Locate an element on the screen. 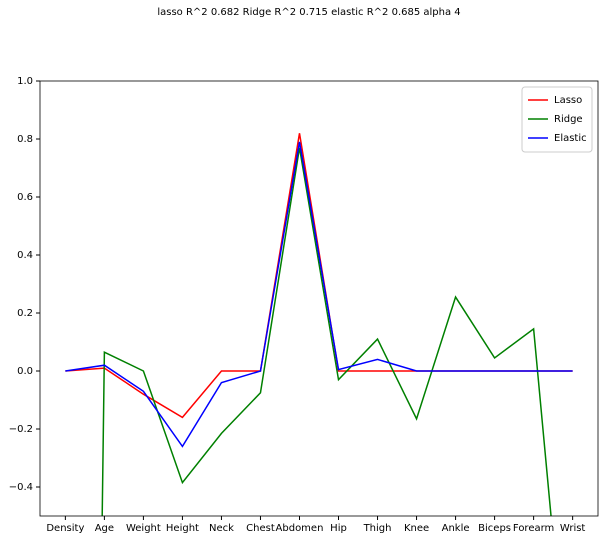  legend-label: Ridge is located at coordinates (568, 119).